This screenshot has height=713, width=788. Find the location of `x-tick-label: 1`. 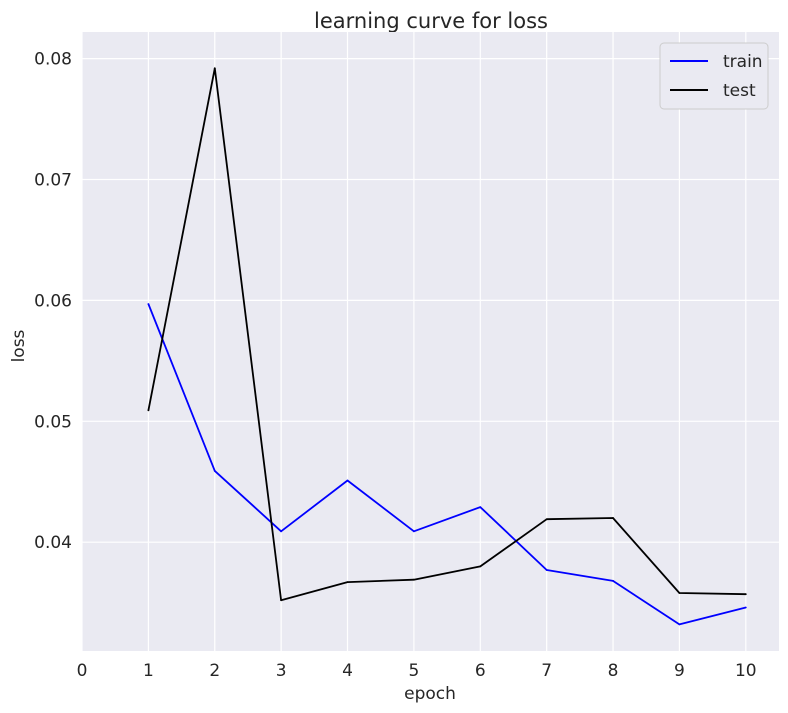

x-tick-label: 1 is located at coordinates (148, 671).